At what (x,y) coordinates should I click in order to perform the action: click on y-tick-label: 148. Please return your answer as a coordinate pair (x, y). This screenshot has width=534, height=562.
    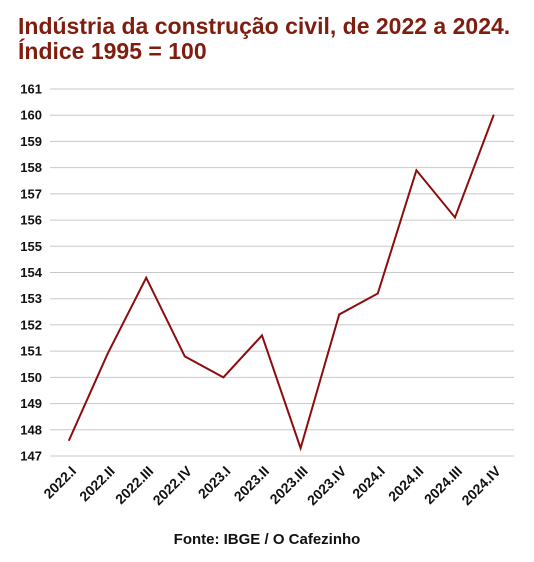
    Looking at the image, I should click on (31, 429).